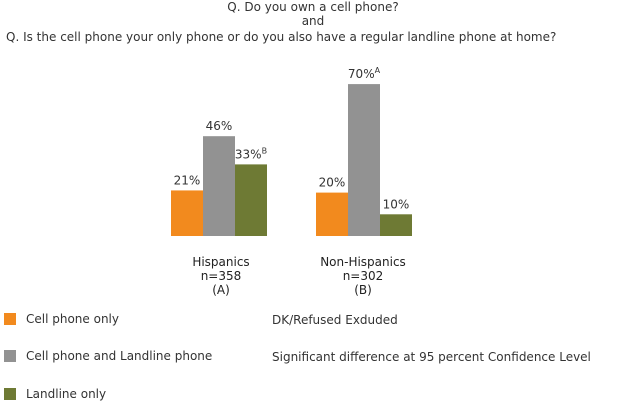 The image size is (626, 404). I want to click on category-sample-size: n=302, so click(363, 276).